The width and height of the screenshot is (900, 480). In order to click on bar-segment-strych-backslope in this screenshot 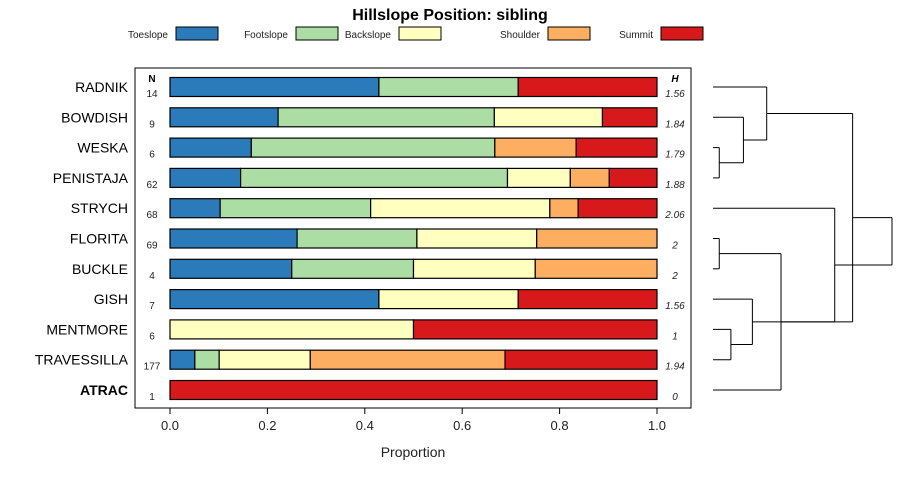, I will do `click(460, 208)`.